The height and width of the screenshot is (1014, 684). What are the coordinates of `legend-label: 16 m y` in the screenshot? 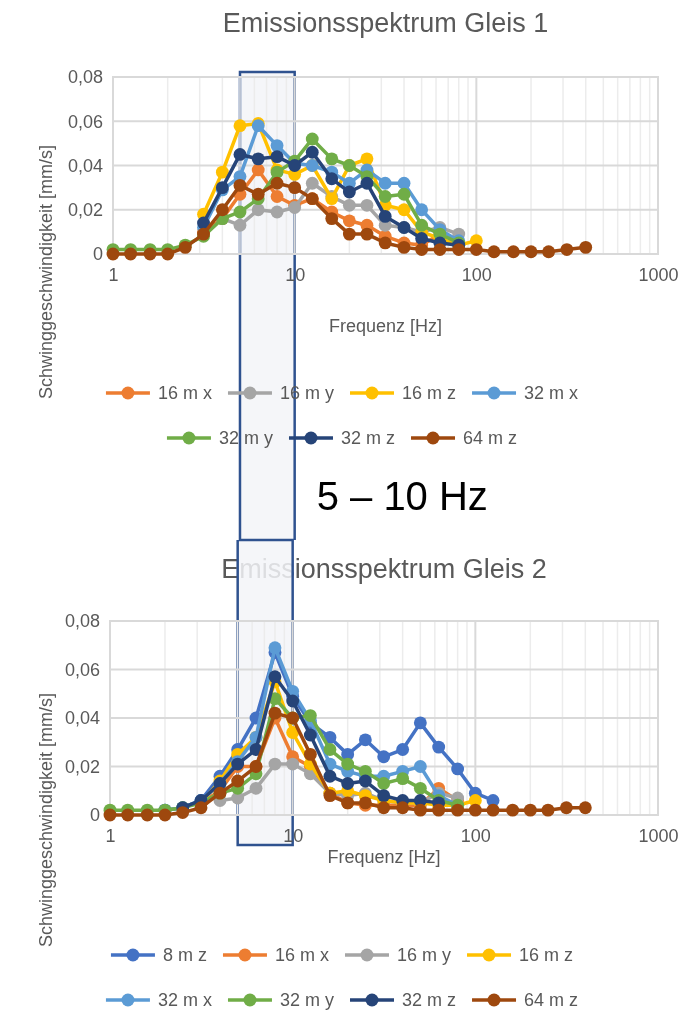 It's located at (424, 955).